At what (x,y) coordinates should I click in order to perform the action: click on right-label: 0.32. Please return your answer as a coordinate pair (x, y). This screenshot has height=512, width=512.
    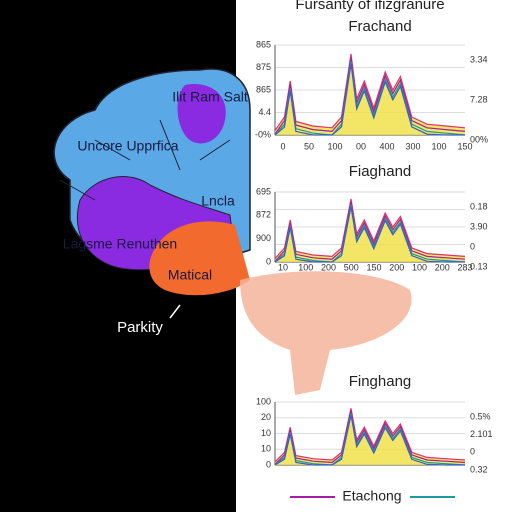
    Looking at the image, I should click on (479, 469).